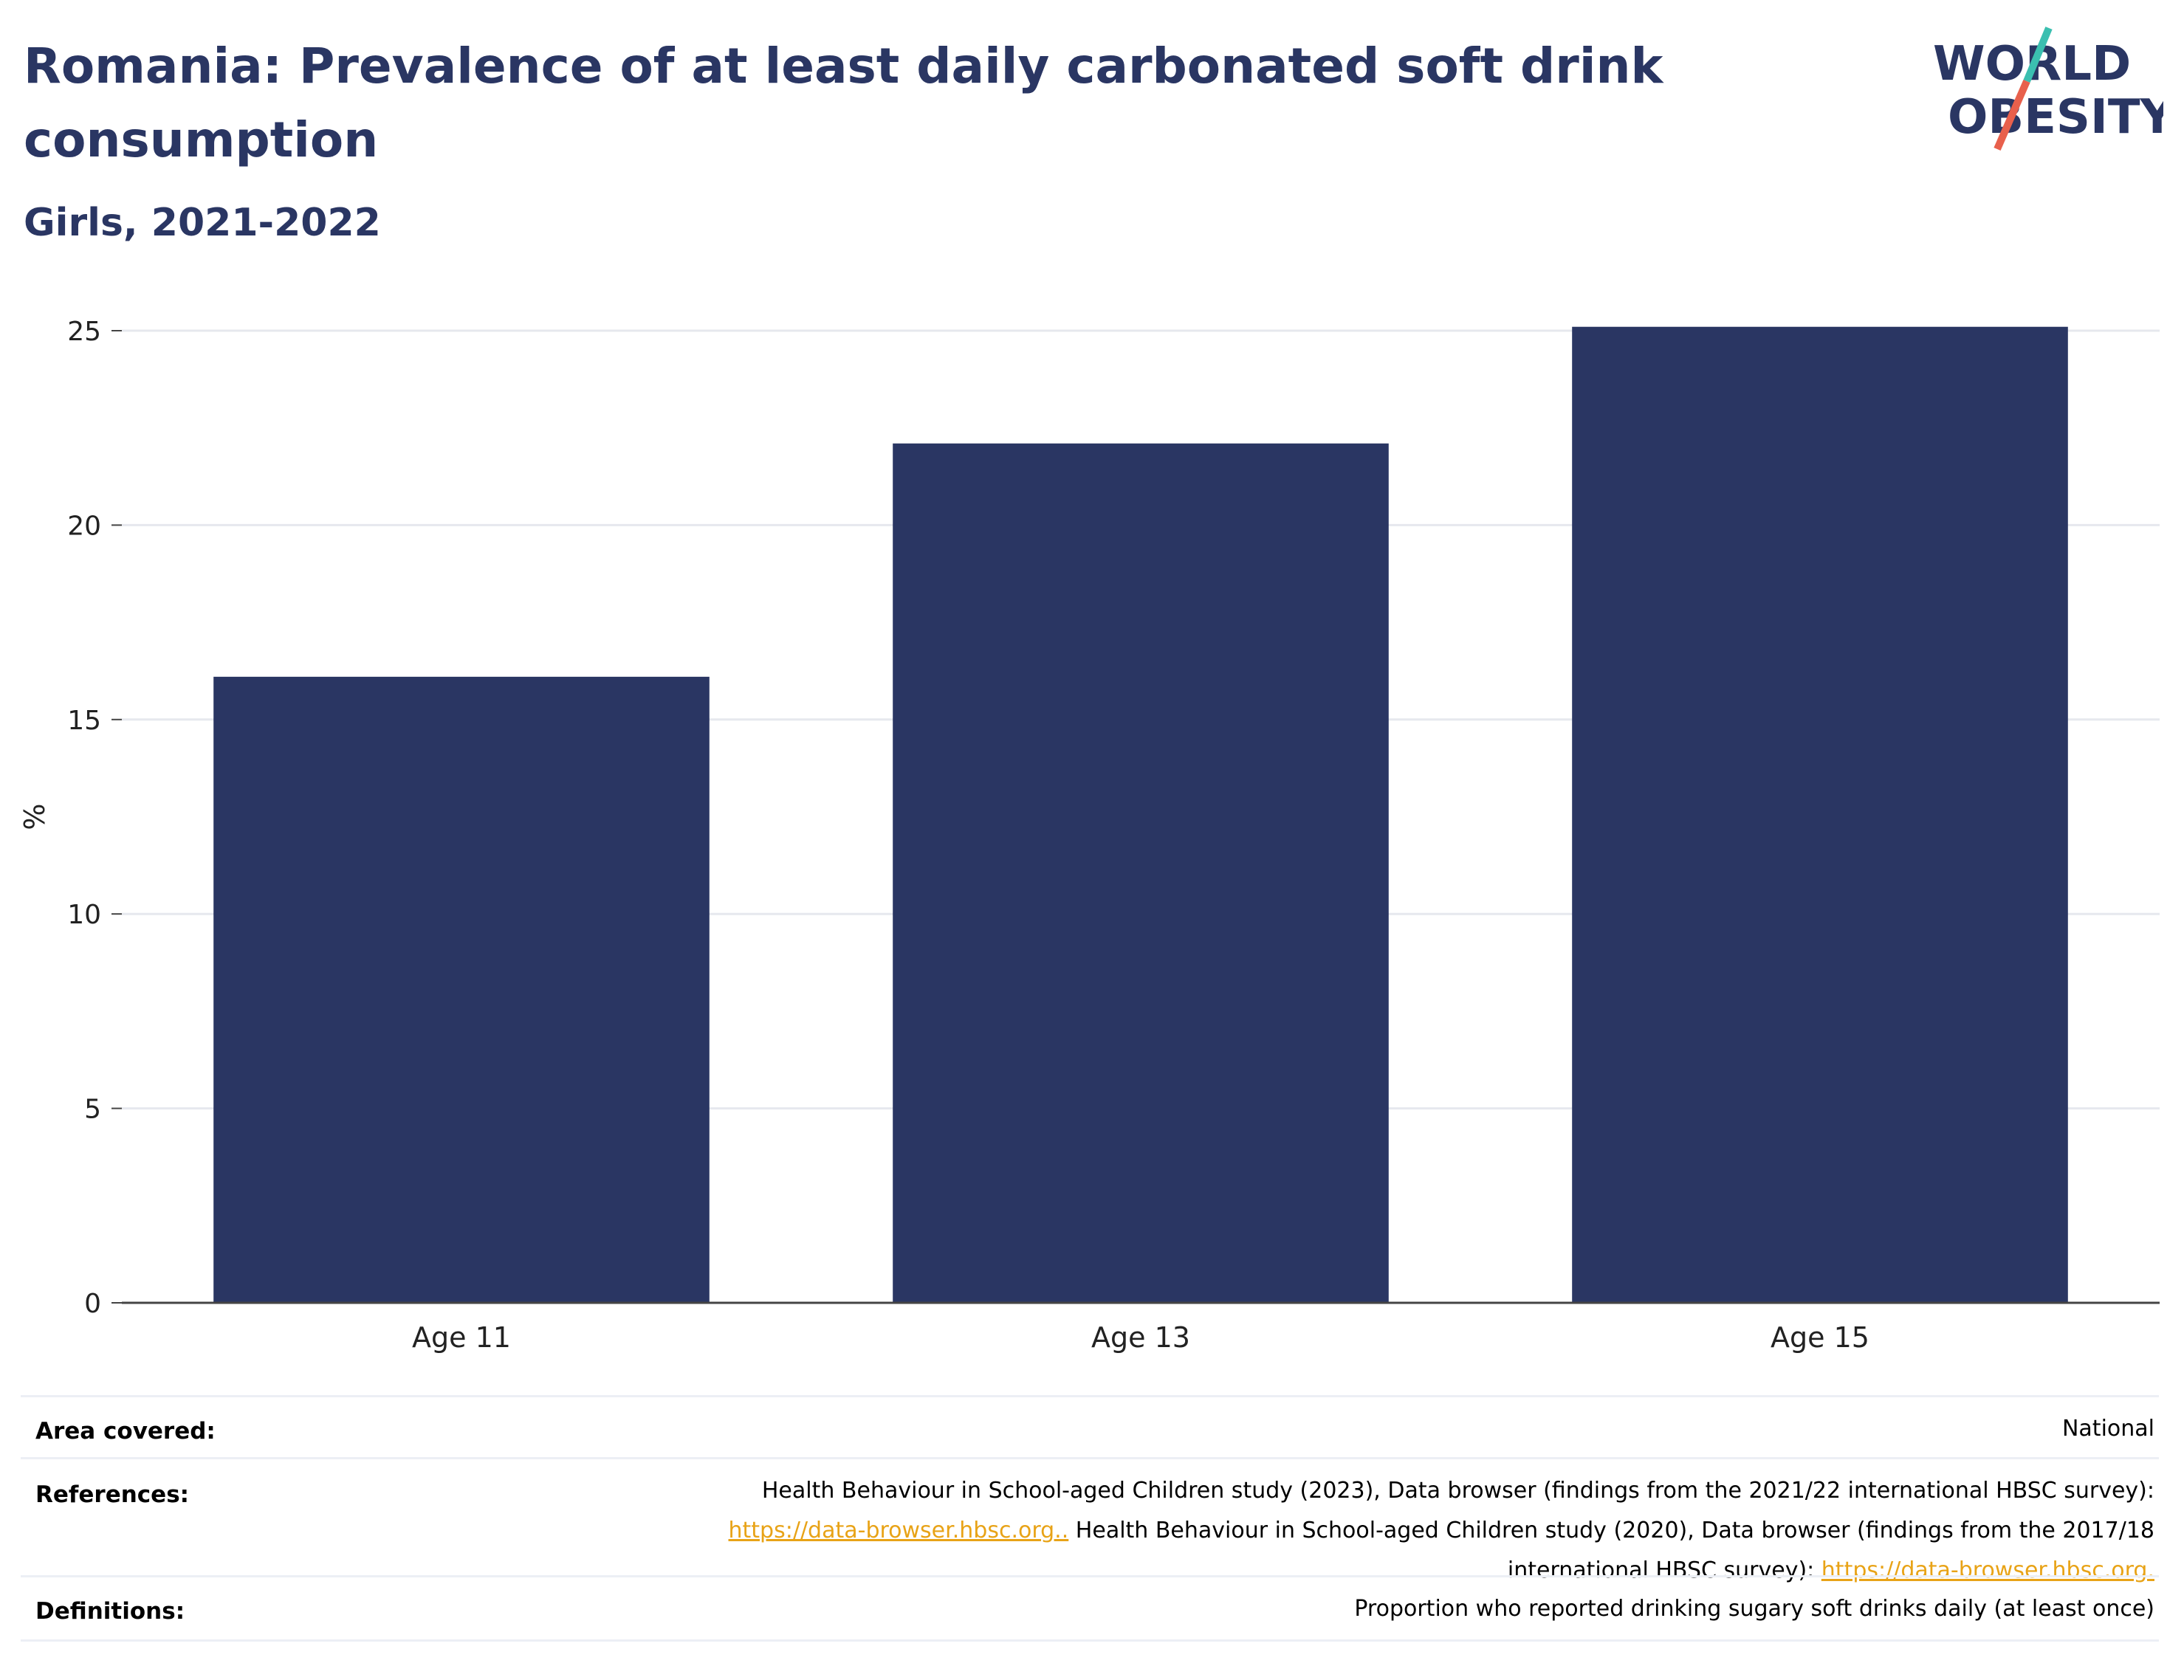 This screenshot has width=2184, height=1680. I want to click on y-tick-label: 25, so click(84, 332).